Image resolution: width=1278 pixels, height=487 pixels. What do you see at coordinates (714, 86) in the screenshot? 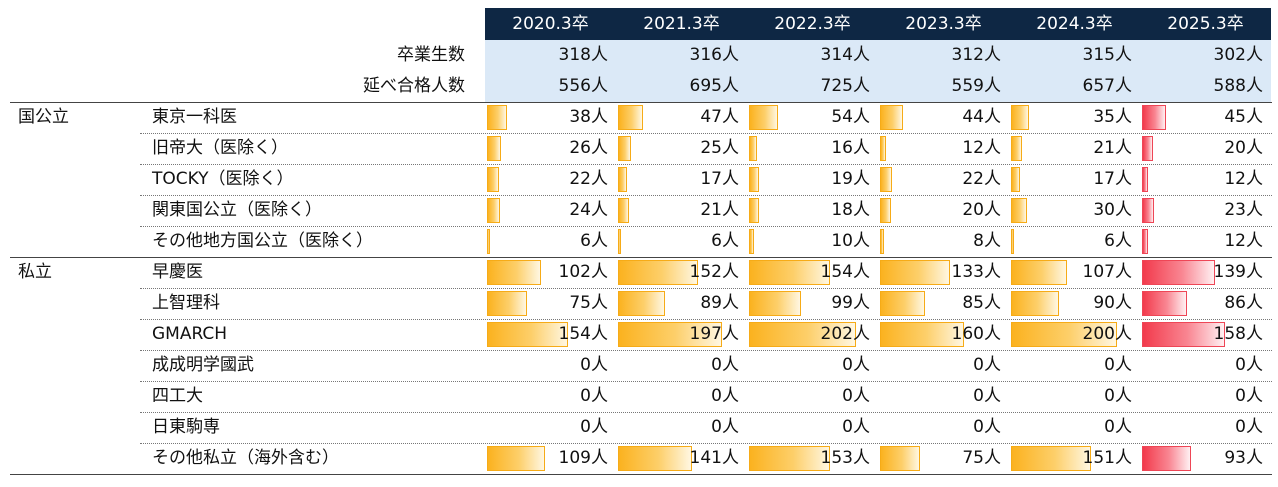
I see `summary-value: 695人` at bounding box center [714, 86].